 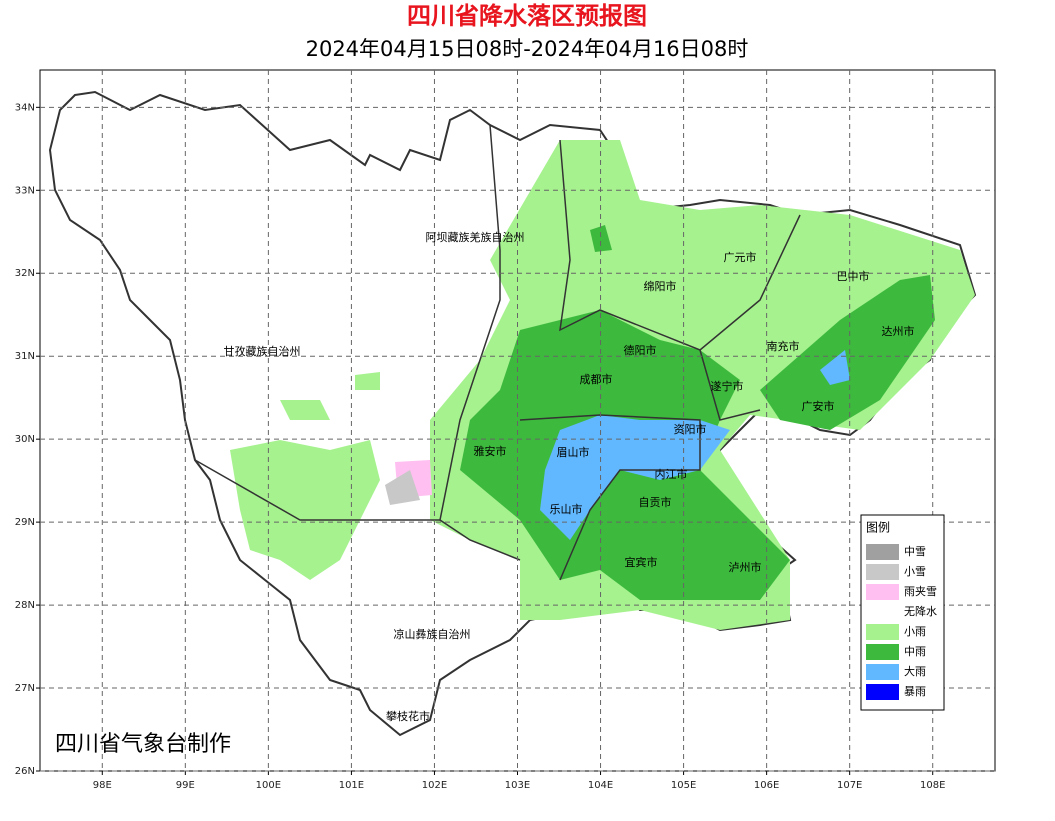 I want to click on x-tick-label: 98E, so click(x=102, y=785).